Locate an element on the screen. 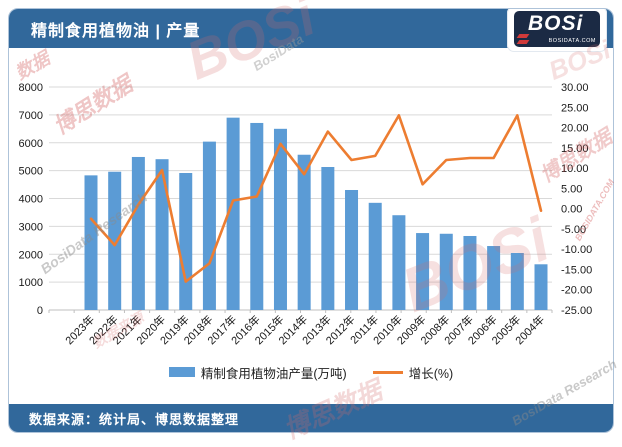 This screenshot has height=447, width=622. legend-item-growth: 增长(%) is located at coordinates (413, 372).